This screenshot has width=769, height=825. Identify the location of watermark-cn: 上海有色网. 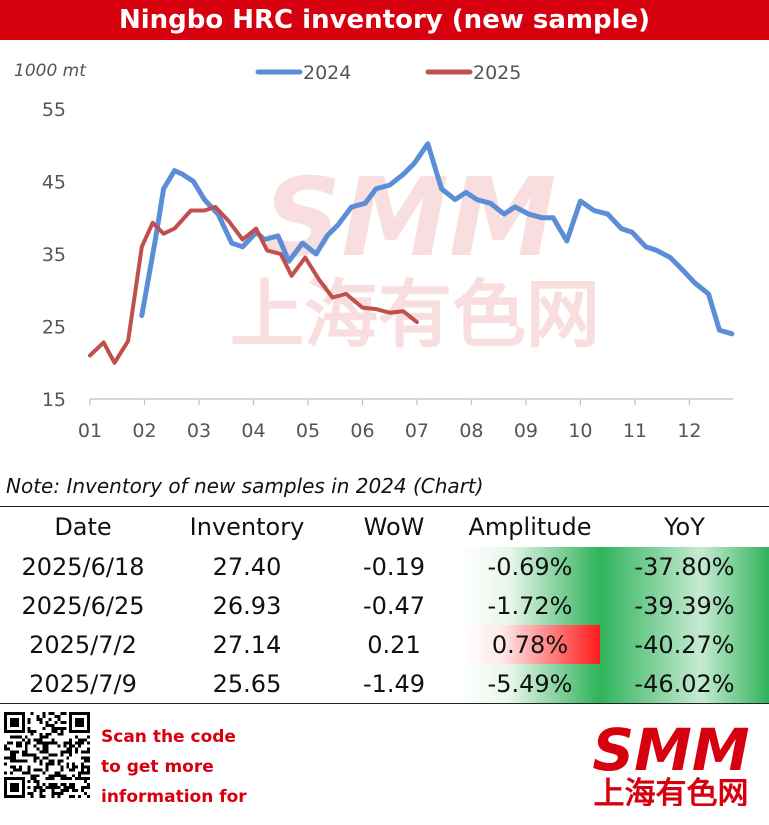
(415, 315).